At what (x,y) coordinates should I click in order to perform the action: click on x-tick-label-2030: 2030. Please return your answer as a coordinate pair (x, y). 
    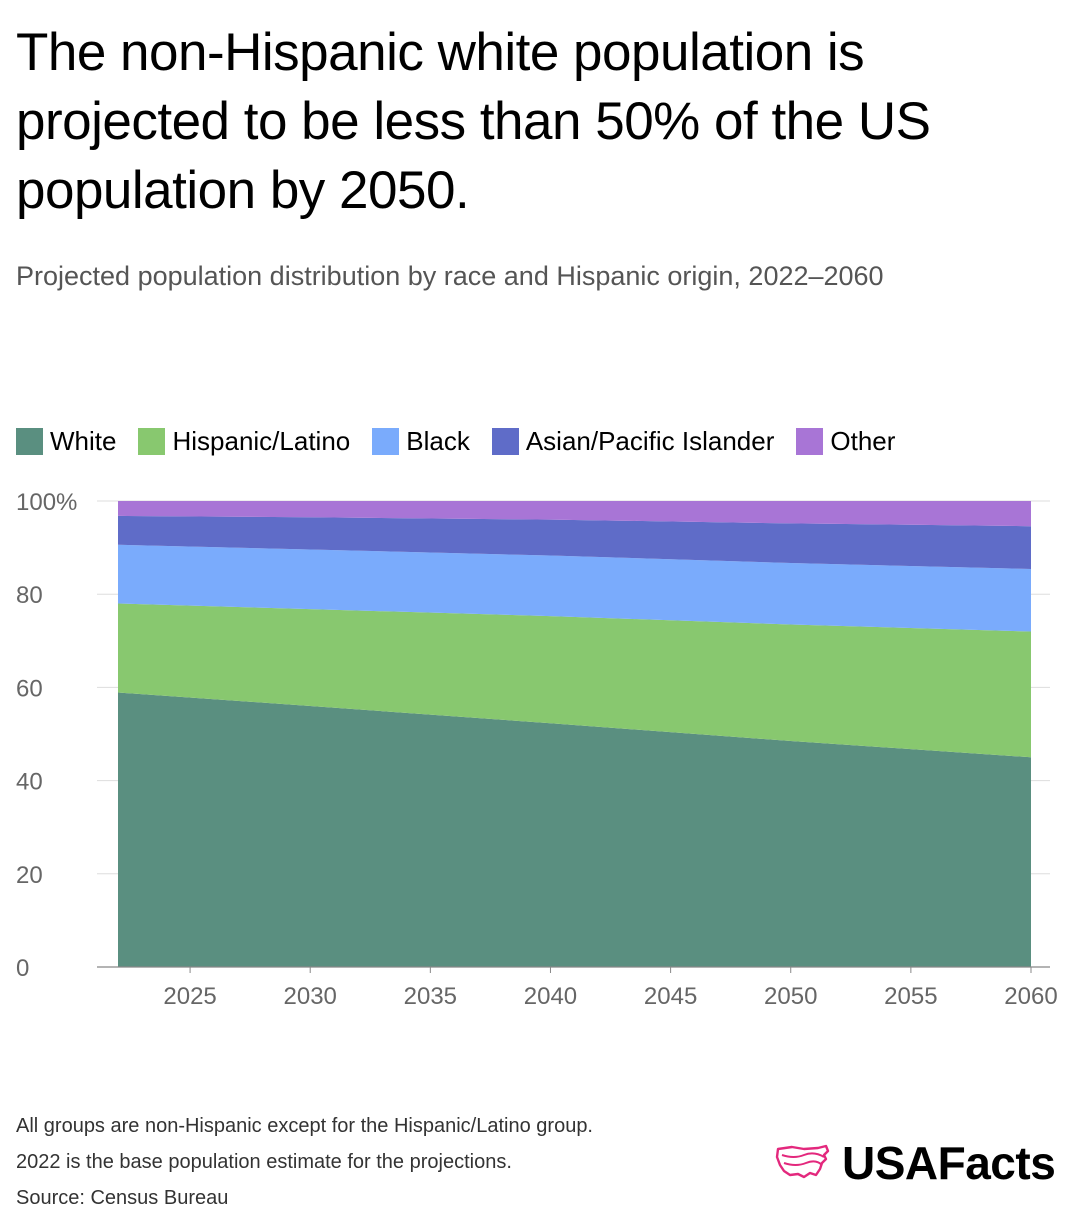
    Looking at the image, I should click on (310, 996).